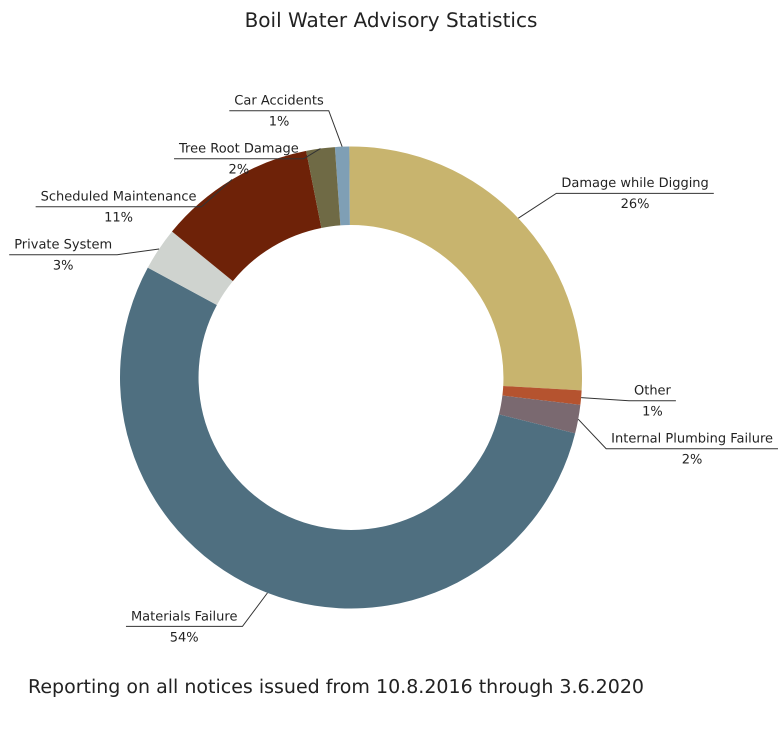 The image size is (782, 731). I want to click on slice-label: Private System, so click(63, 245).